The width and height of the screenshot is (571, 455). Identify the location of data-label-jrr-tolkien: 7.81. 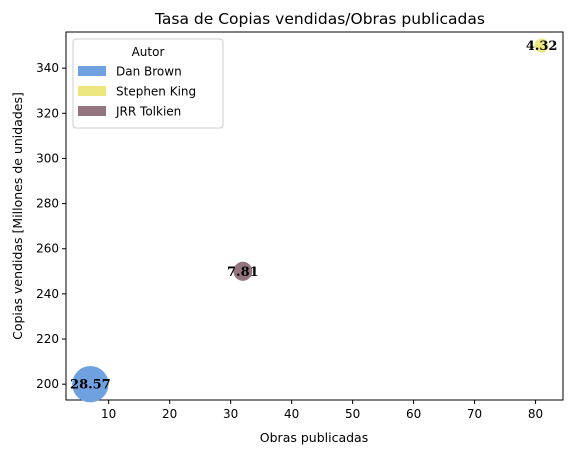
(243, 272).